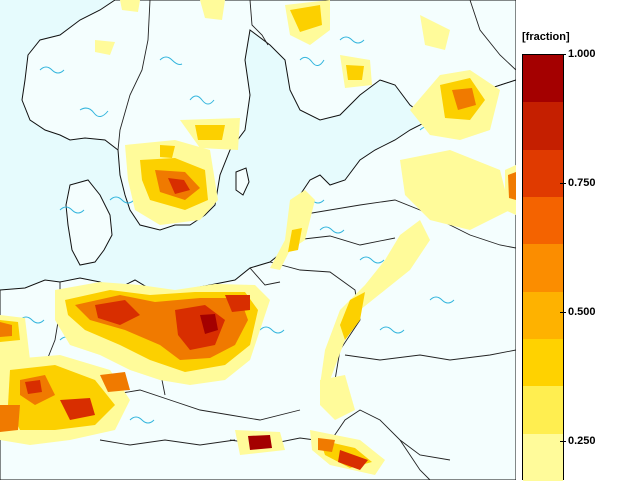 The height and width of the screenshot is (481, 640). I want to click on denmark-landmass, so click(89, 222).